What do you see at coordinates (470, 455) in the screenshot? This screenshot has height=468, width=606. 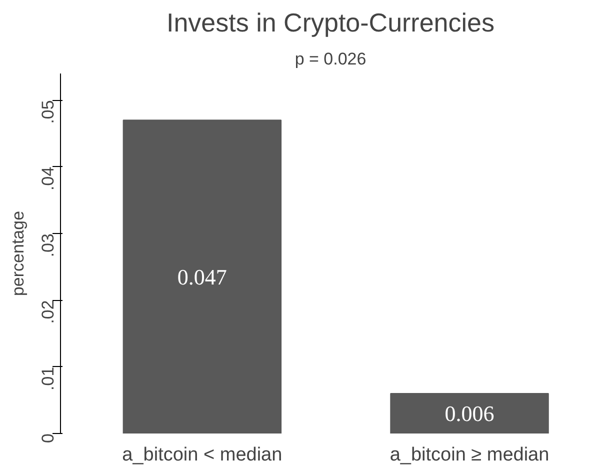 I see `x-tick-label: a_bitcoin ≥ median` at bounding box center [470, 455].